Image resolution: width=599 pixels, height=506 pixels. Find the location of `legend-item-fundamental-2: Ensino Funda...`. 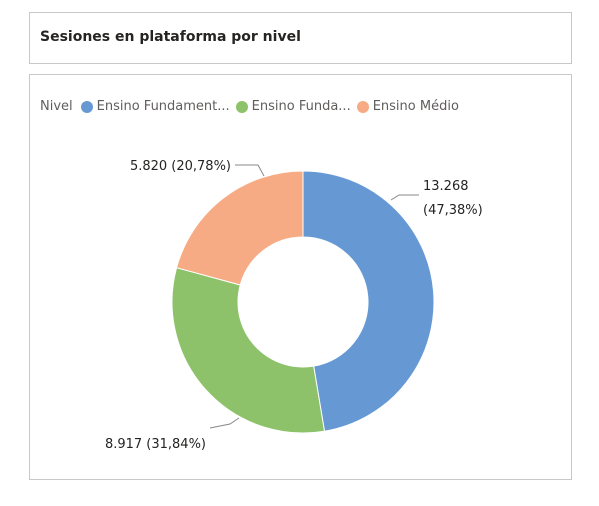

legend-item-fundamental-2: Ensino Funda... is located at coordinates (293, 106).